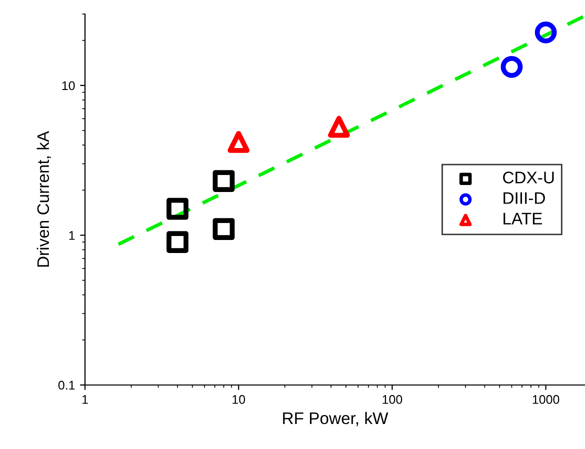  Describe the element at coordinates (239, 399) in the screenshot. I see `x-tick-label: 10` at that location.